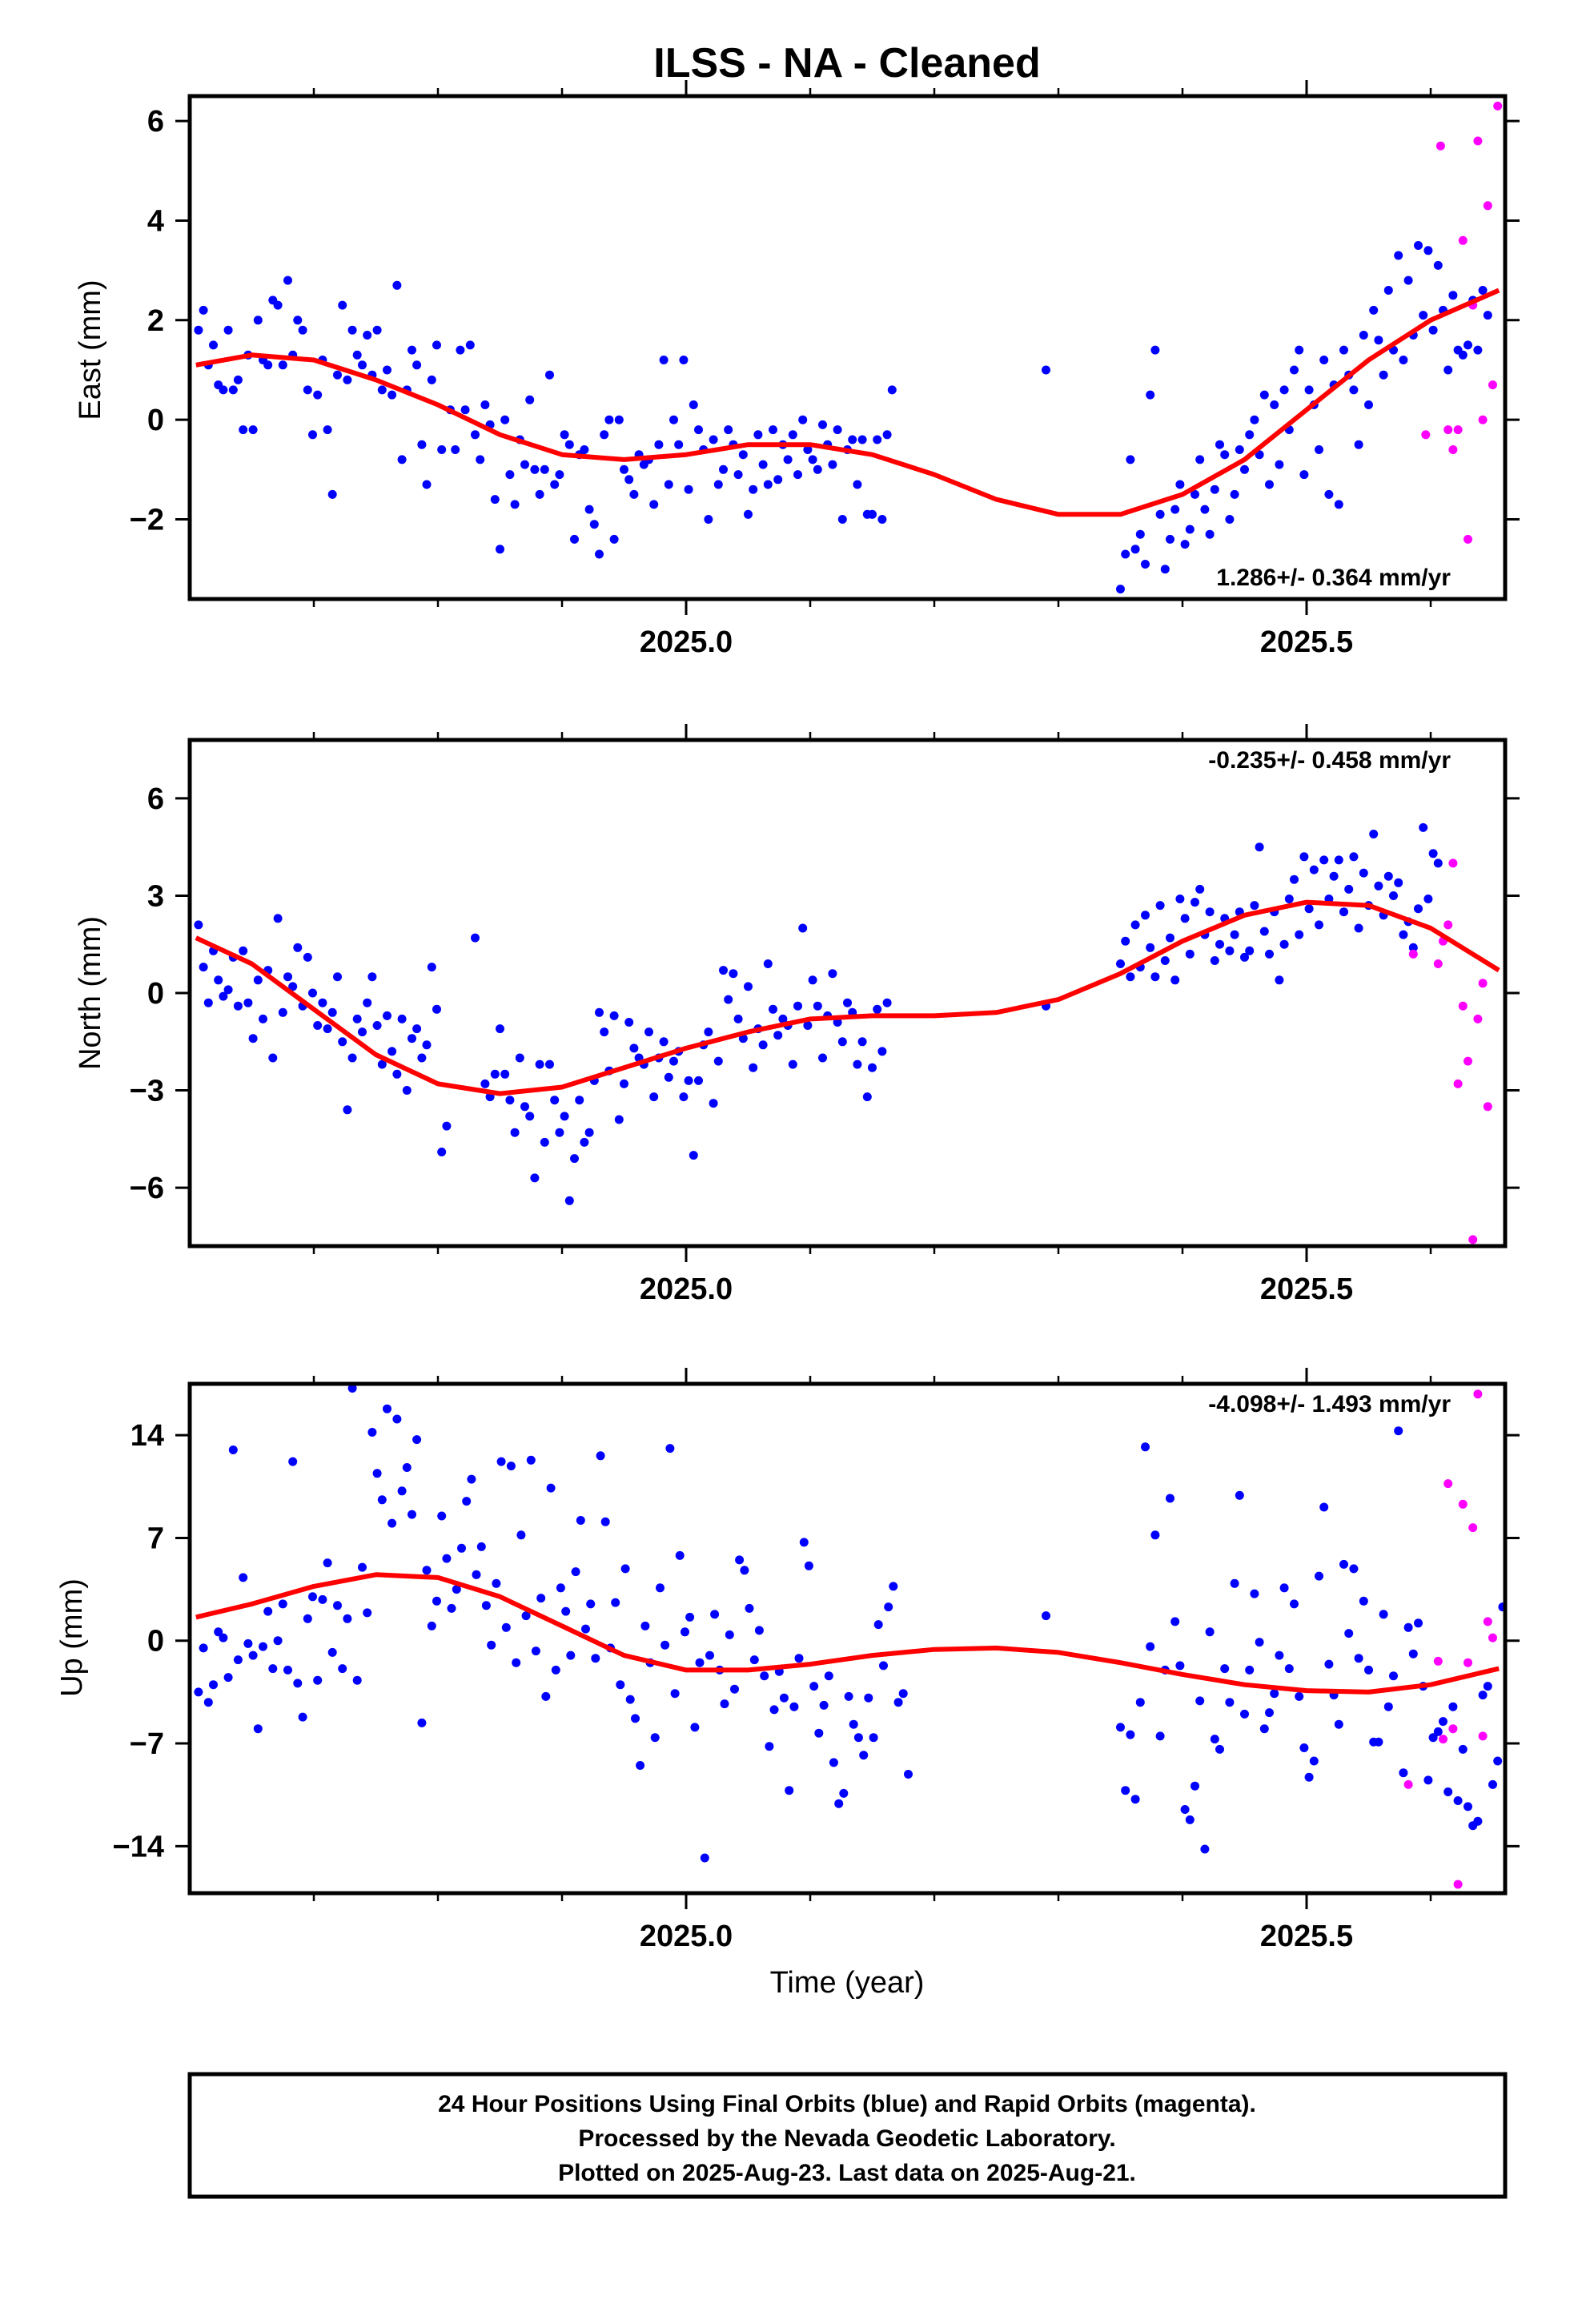 Image resolution: width=1582 pixels, height=2324 pixels. I want to click on east-x-tick-label: 2025.5, so click(1306, 642).